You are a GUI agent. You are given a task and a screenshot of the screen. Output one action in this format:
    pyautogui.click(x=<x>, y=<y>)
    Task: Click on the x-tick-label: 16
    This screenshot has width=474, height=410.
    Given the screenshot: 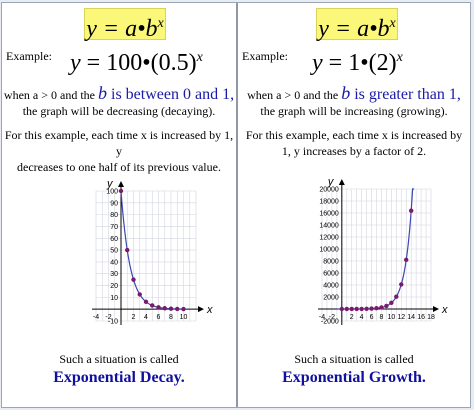 What is the action you would take?
    pyautogui.click(x=421, y=317)
    